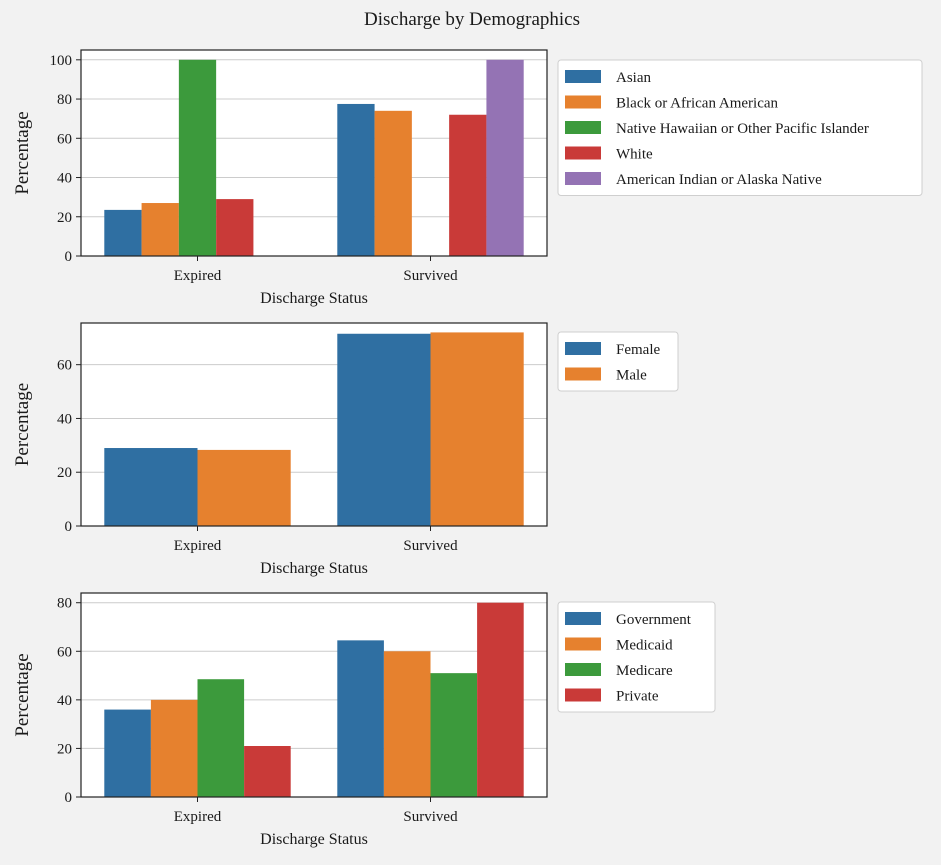 Image resolution: width=941 pixels, height=865 pixels. What do you see at coordinates (472, 19) in the screenshot?
I see `figure-title: Discharge by Demographics` at bounding box center [472, 19].